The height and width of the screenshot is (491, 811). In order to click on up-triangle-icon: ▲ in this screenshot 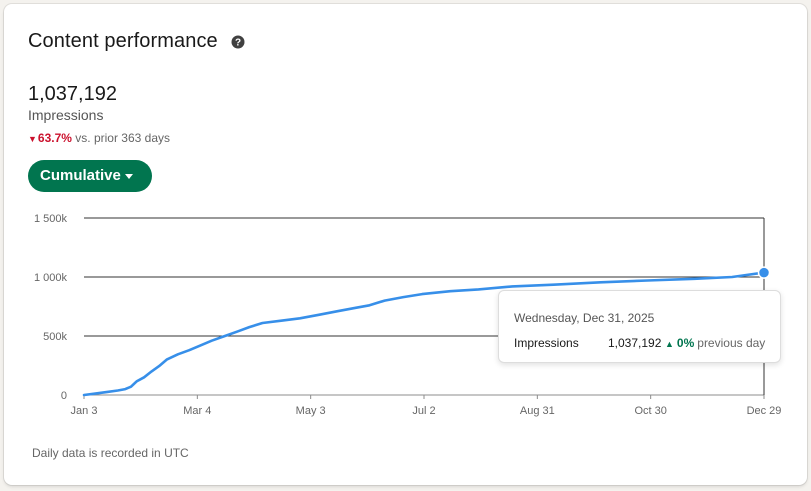, I will do `click(669, 344)`.